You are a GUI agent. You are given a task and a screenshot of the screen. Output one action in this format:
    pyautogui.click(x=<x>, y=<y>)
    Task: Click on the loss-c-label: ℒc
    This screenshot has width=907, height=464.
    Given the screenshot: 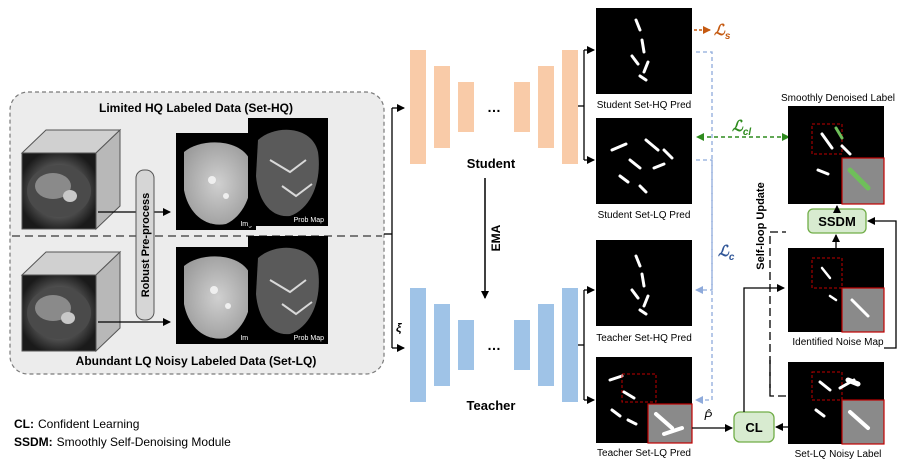 What is the action you would take?
    pyautogui.click(x=726, y=253)
    